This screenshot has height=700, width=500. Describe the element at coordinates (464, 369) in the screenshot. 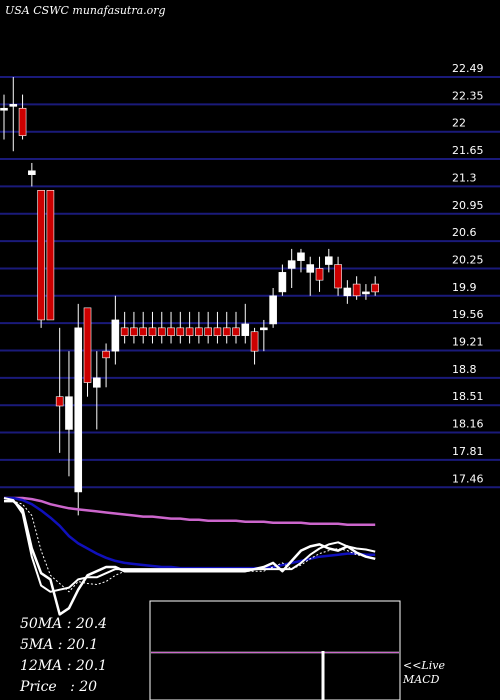

I see `price-tick-label: 18.8` at that location.